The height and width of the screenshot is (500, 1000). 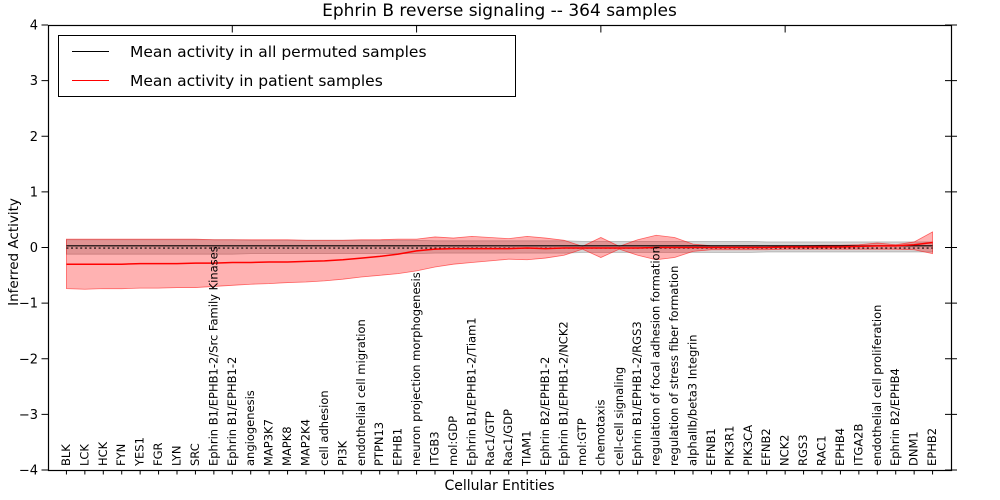 I want to click on x-category-label: EFNB2, so click(x=766, y=447).